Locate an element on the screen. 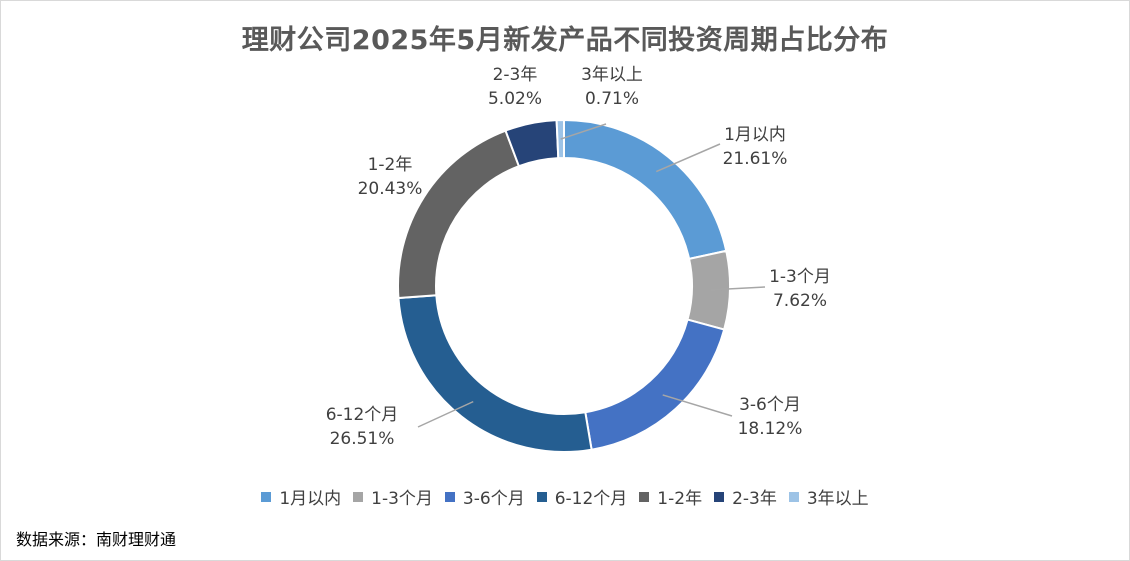 This screenshot has width=1130, height=561. legend-item: 3-6个月 is located at coordinates (484, 496).